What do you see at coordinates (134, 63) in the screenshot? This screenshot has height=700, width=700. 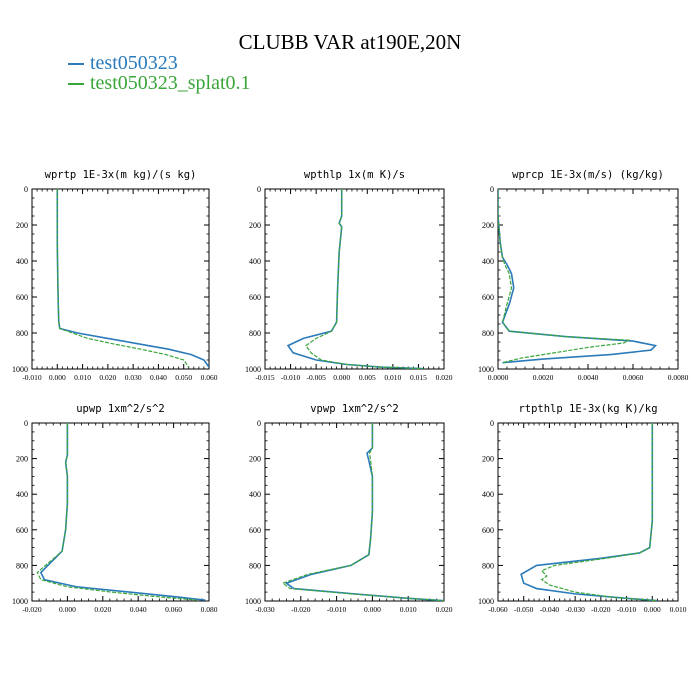 I see `legend-label-series-1: test050323` at bounding box center [134, 63].